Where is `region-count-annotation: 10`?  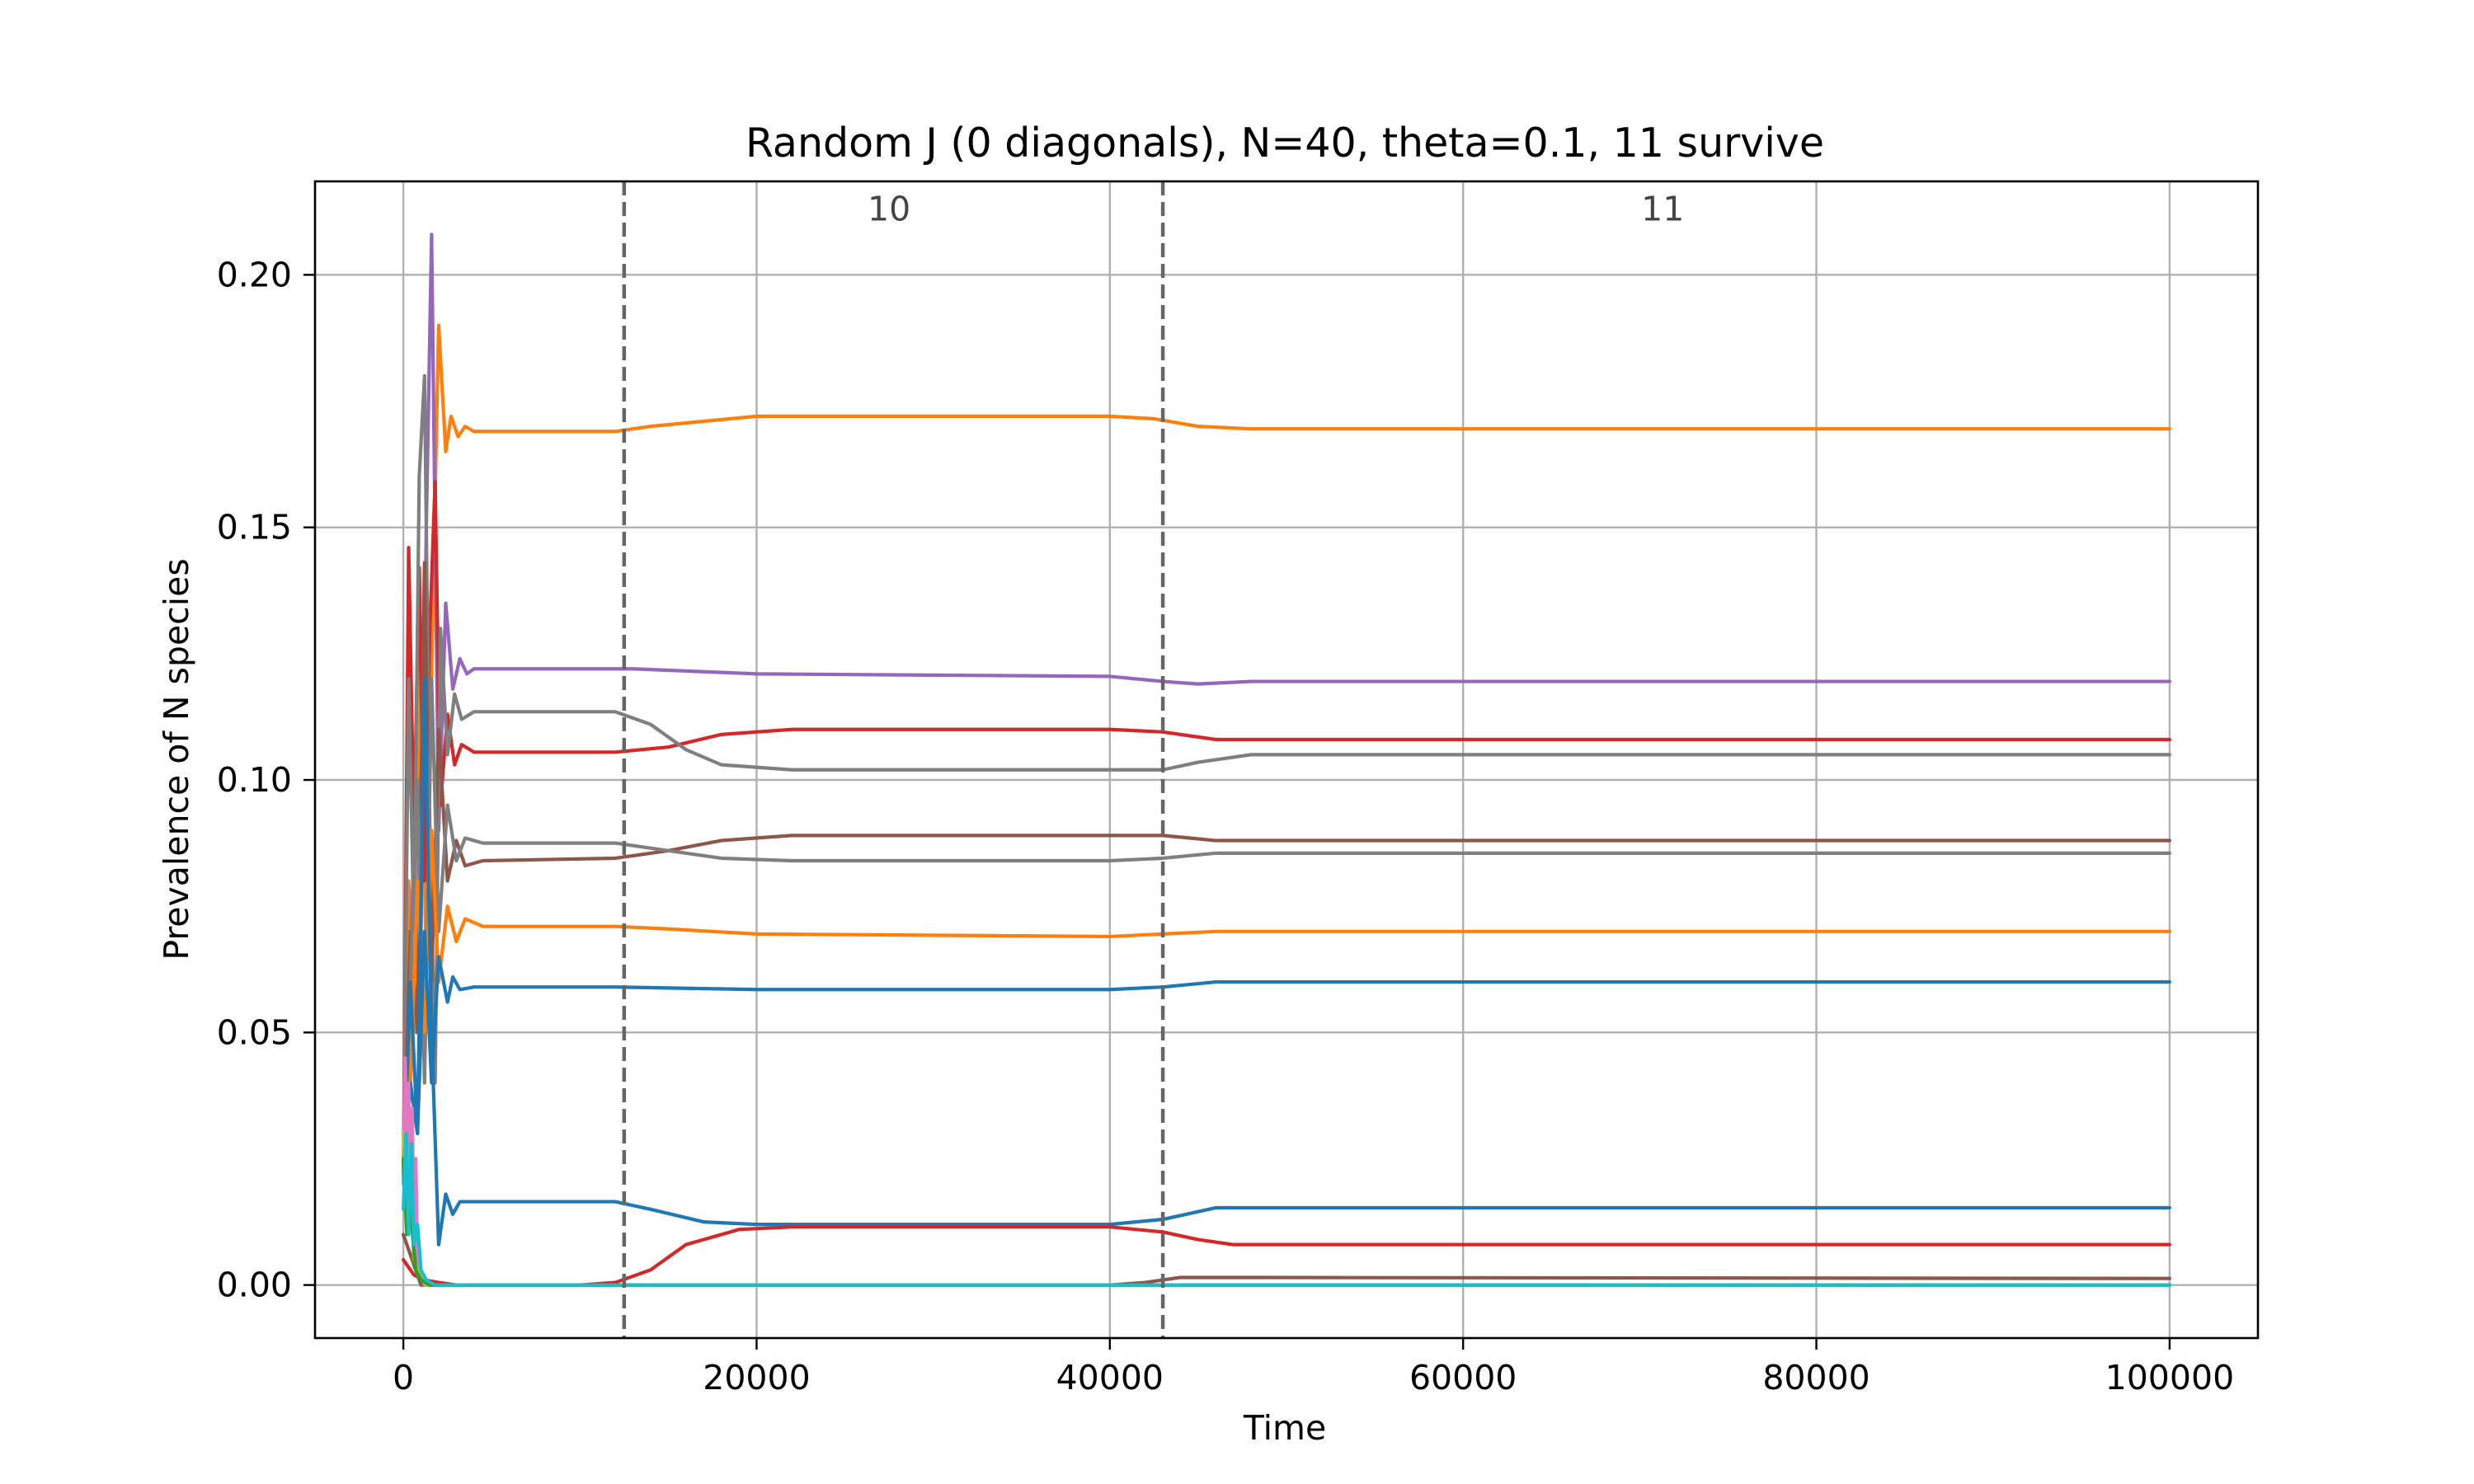
region-count-annotation: 10 is located at coordinates (889, 209).